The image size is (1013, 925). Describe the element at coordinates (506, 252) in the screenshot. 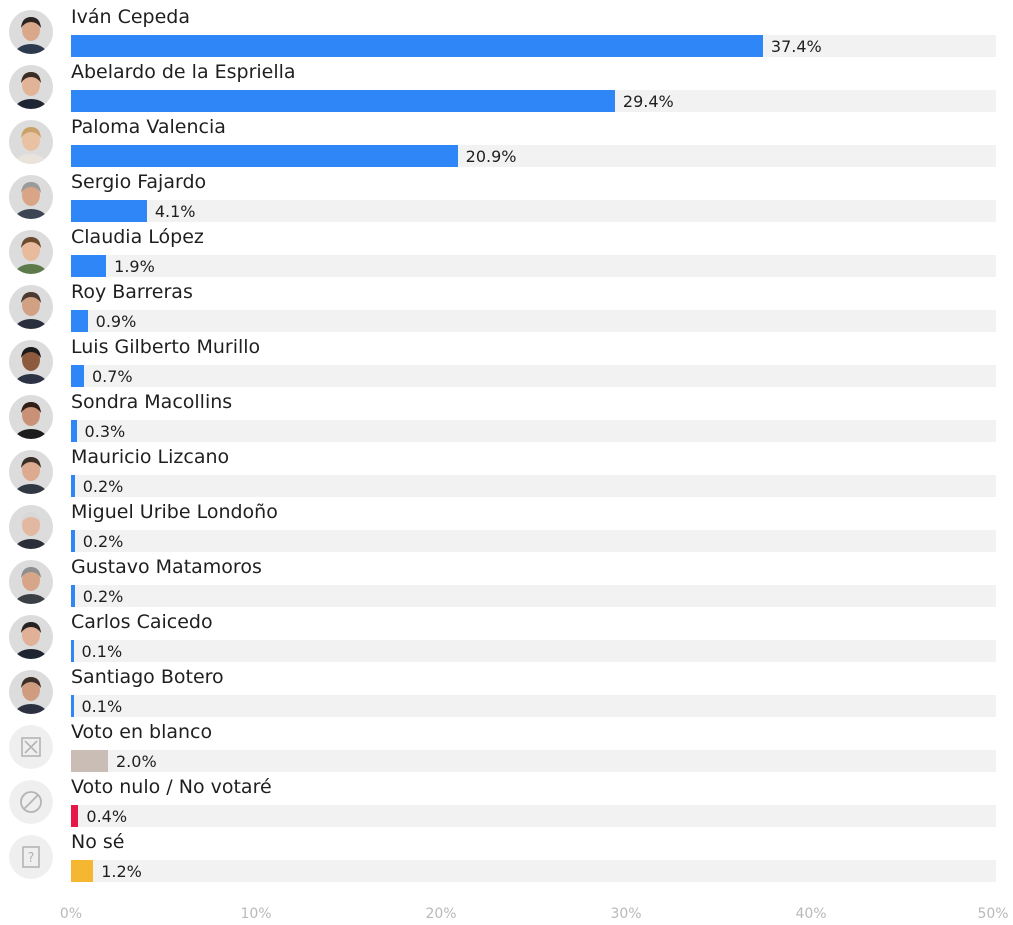

I see `bar-row: Claudia López 1.9%` at that location.